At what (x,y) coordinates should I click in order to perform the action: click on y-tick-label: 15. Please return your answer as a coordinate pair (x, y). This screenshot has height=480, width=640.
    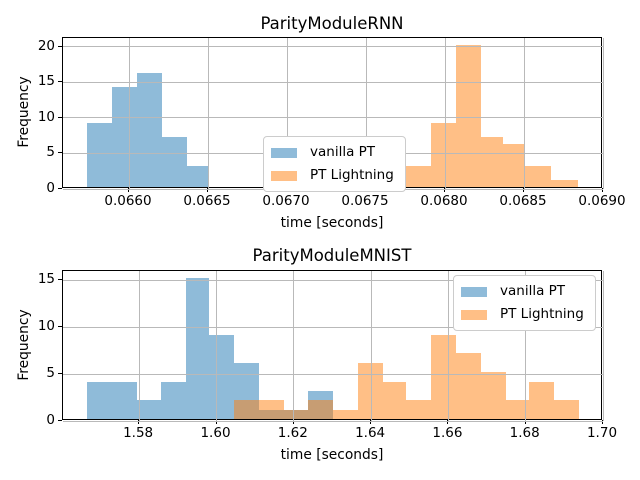
    Looking at the image, I should click on (46, 279).